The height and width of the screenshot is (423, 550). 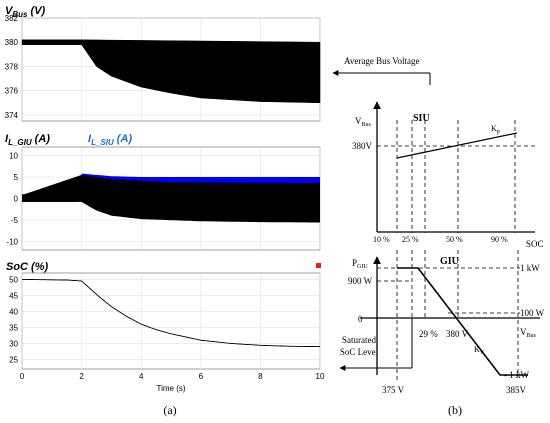 What do you see at coordinates (16, 199) in the screenshot?
I see `current-ytick-label: 0` at bounding box center [16, 199].